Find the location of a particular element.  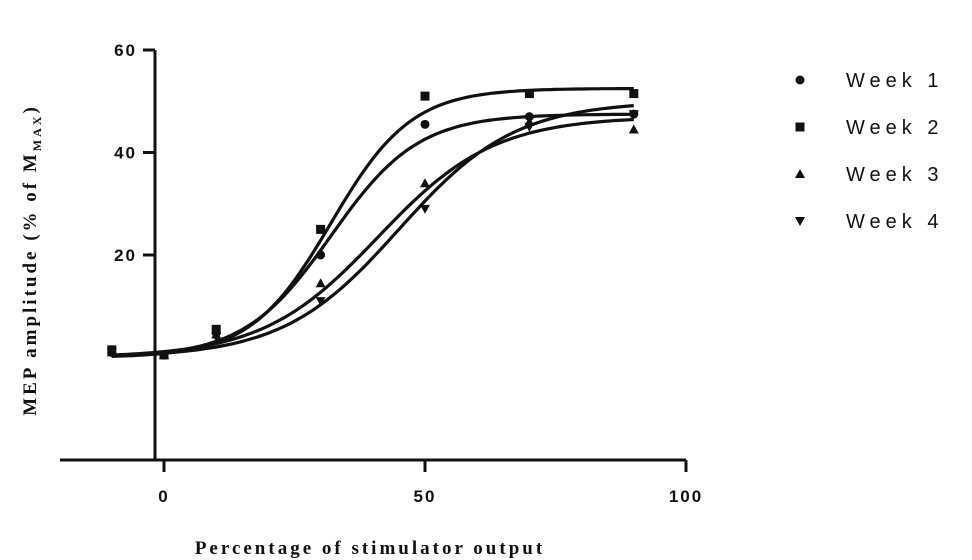

y-tick-label-40: 40 is located at coordinates (125, 153).